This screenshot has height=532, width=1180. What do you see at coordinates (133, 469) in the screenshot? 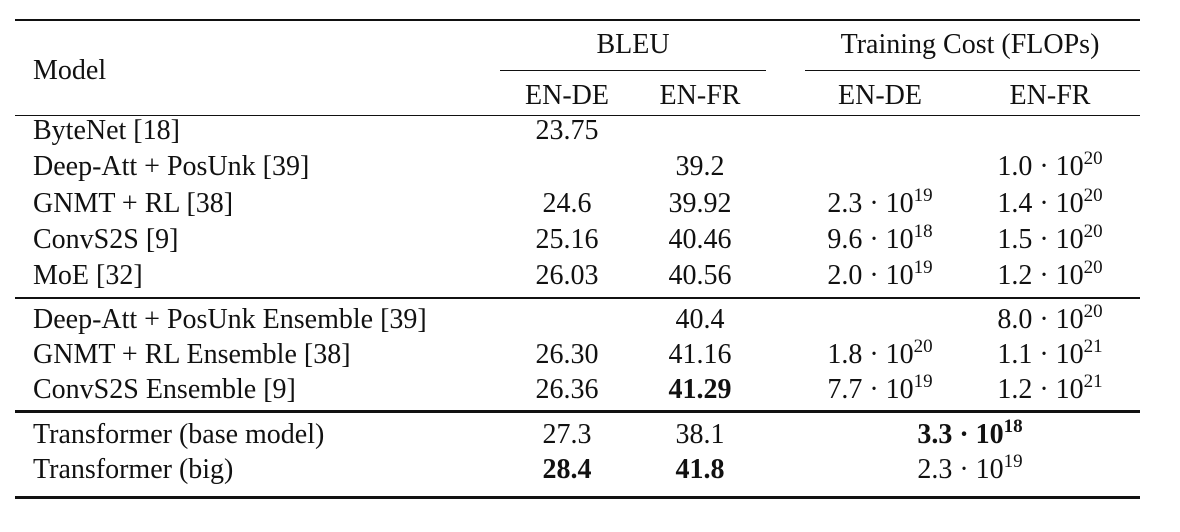
I see `model-name: Transformer (big)` at bounding box center [133, 469].